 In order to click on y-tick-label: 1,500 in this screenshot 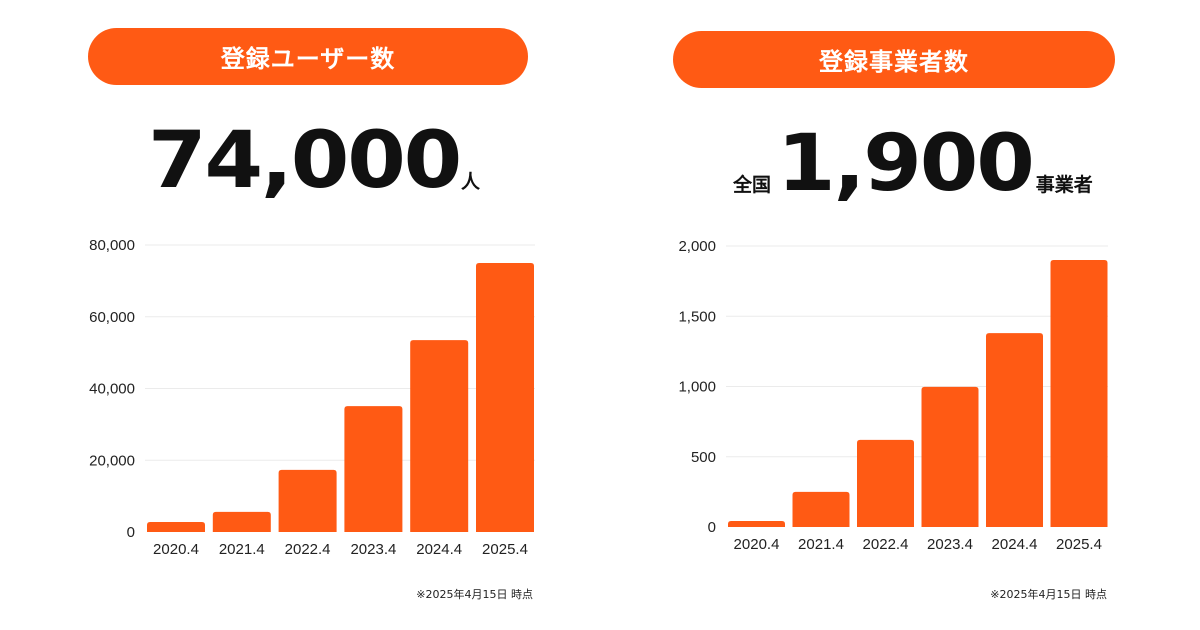, I will do `click(697, 316)`.